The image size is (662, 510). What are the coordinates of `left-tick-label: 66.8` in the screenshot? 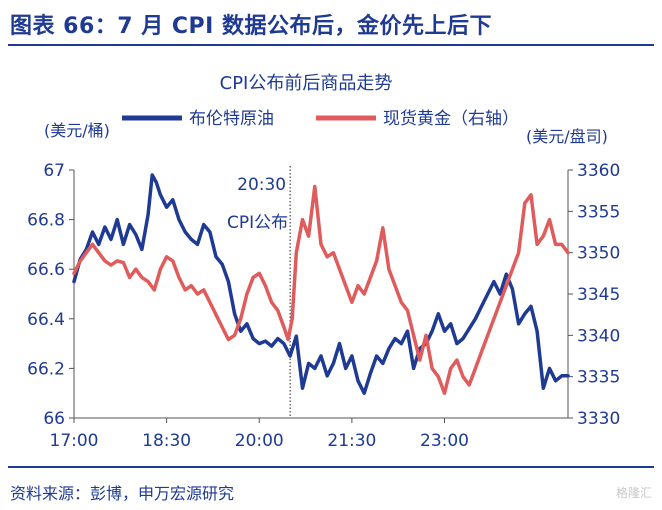 It's located at (46, 221).